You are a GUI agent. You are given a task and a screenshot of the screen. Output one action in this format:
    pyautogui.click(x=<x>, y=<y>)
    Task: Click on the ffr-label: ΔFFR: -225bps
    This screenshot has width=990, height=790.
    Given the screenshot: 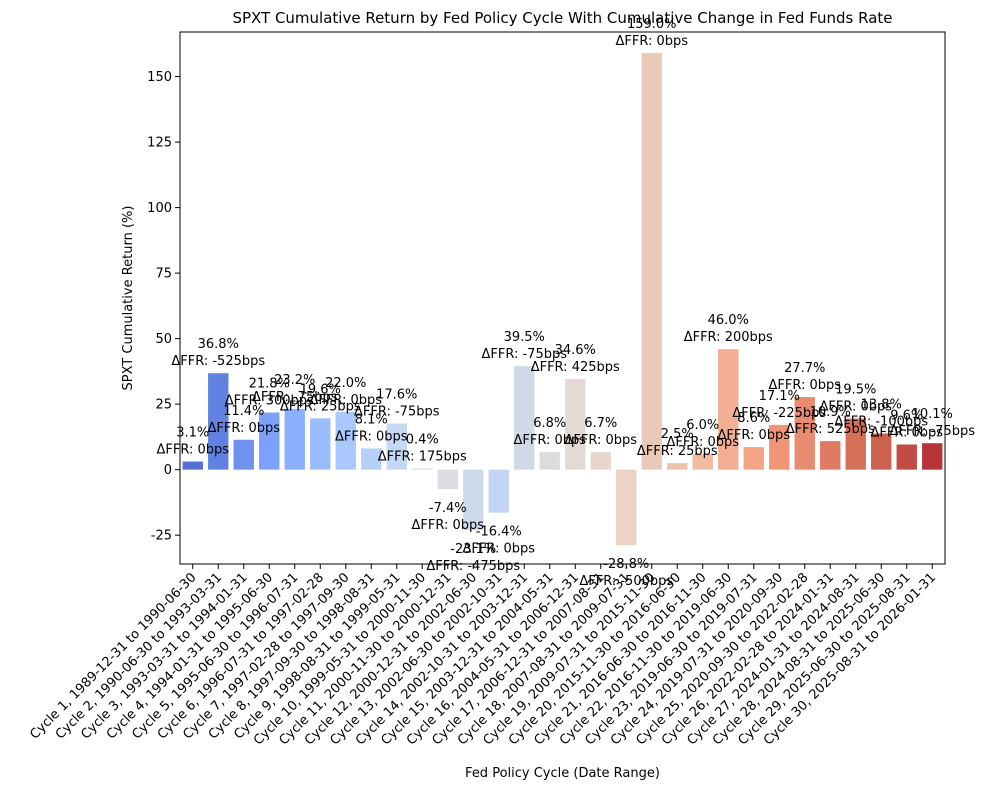 What is the action you would take?
    pyautogui.click(x=779, y=413)
    